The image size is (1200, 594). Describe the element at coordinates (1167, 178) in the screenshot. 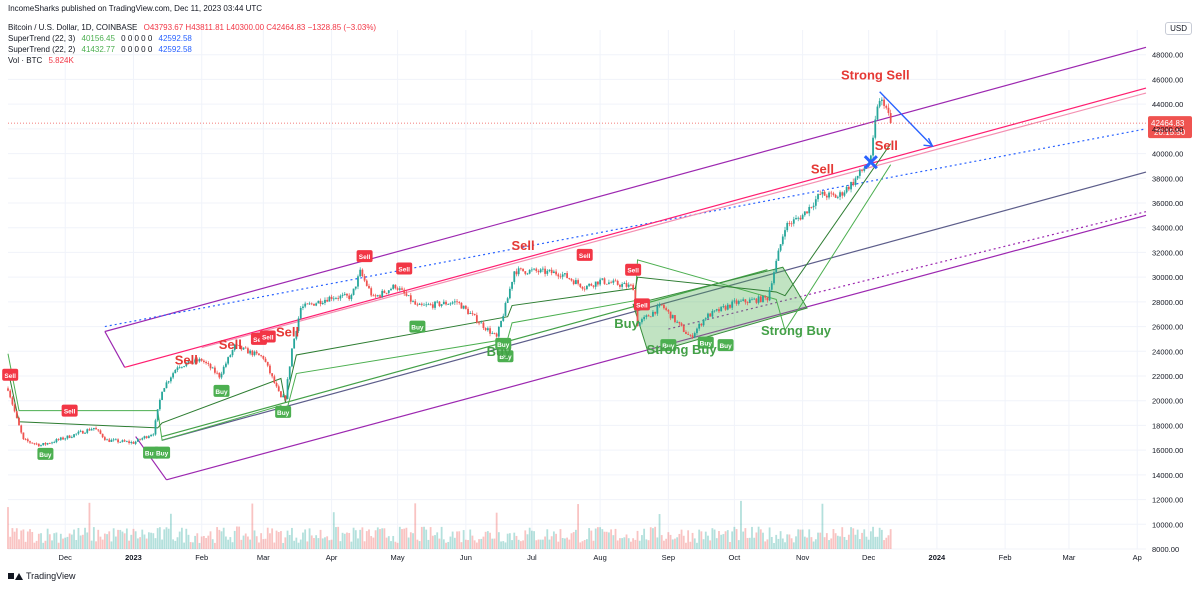

I see `y-tick-label: 38000.00` at that location.